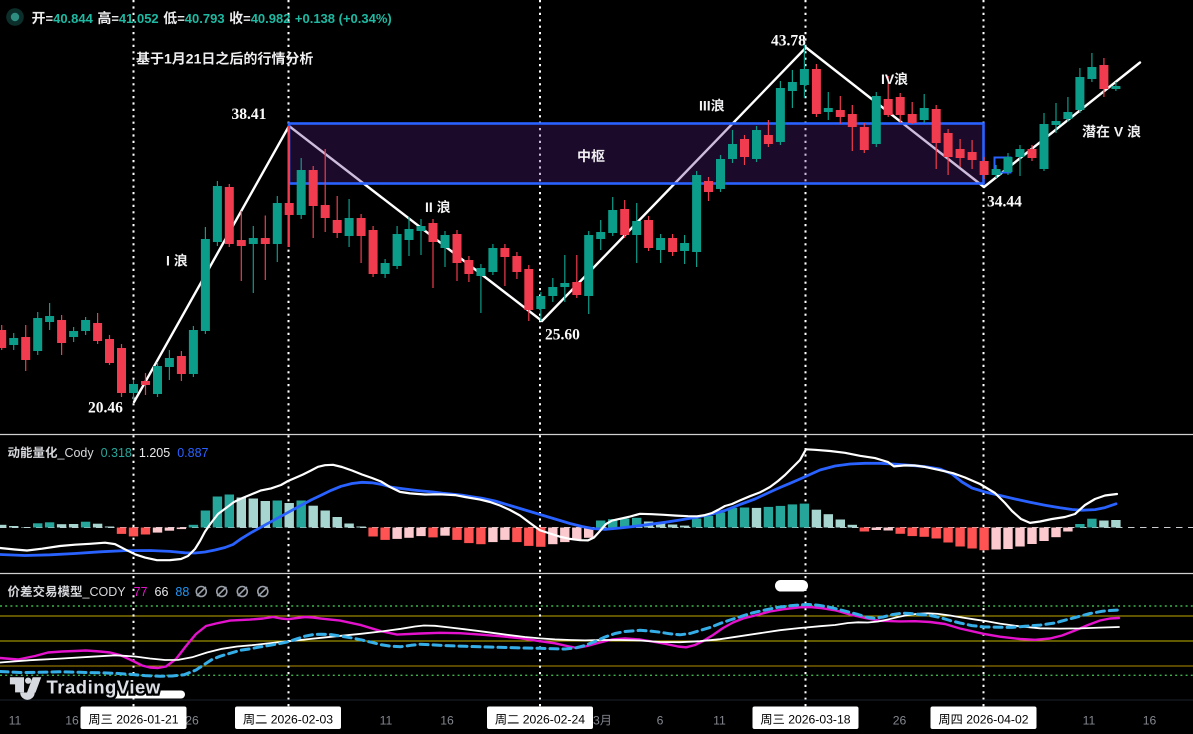 The height and width of the screenshot is (734, 1193). What do you see at coordinates (182, 592) in the screenshot?
I see `svg-text: 88` at bounding box center [182, 592].